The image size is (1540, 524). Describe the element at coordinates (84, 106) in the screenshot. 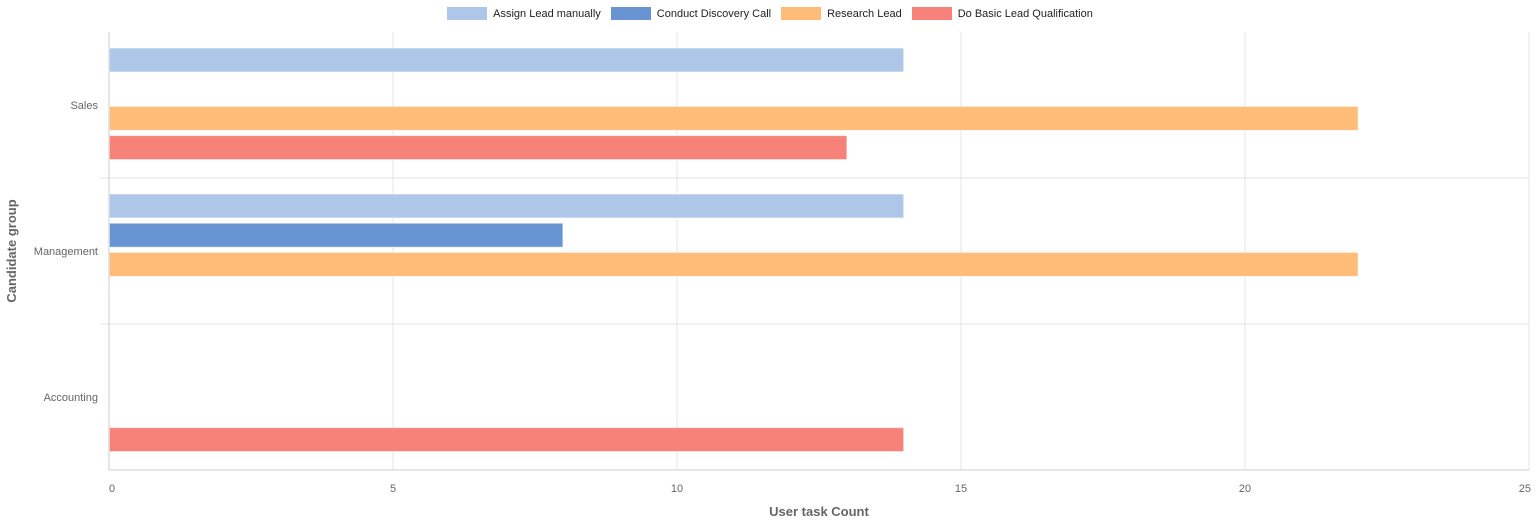

I see `y-tick-label: Sales` at that location.